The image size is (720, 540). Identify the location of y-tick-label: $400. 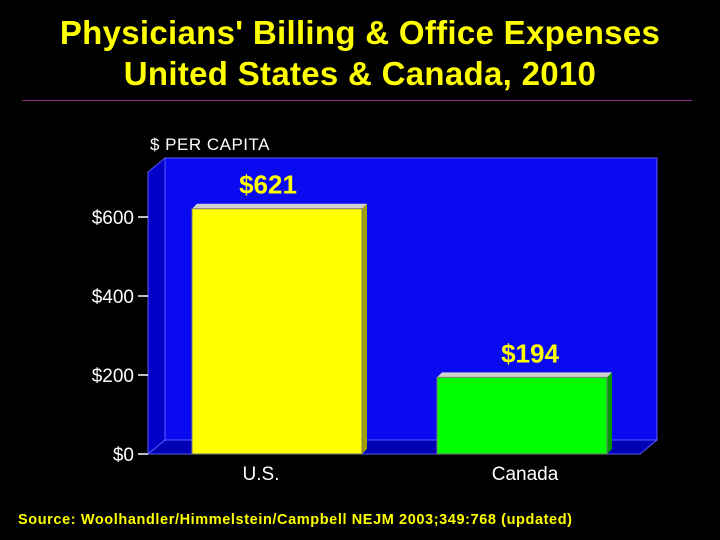
(113, 297).